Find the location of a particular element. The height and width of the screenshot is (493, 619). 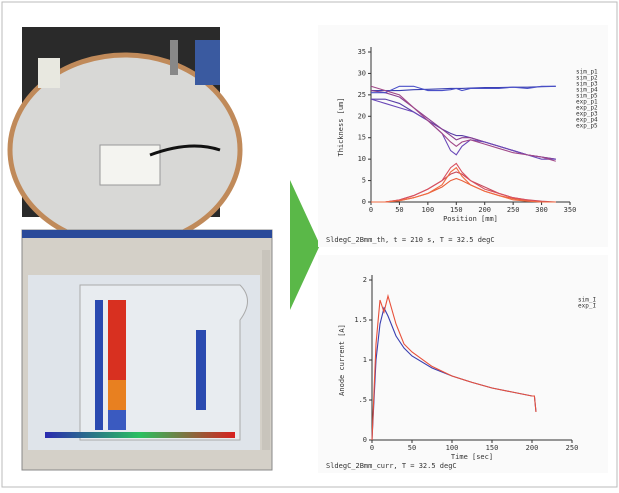

legend-entry: exp_I is located at coordinates (587, 306).